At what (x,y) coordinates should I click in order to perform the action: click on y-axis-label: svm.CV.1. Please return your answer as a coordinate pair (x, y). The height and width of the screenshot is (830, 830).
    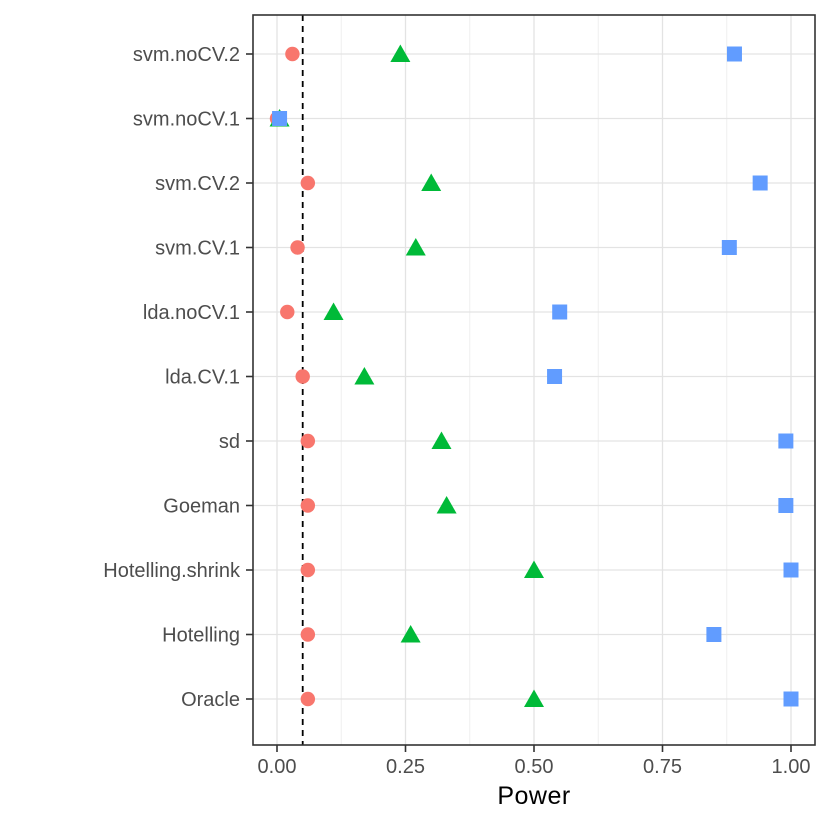
    Looking at the image, I should click on (197, 249).